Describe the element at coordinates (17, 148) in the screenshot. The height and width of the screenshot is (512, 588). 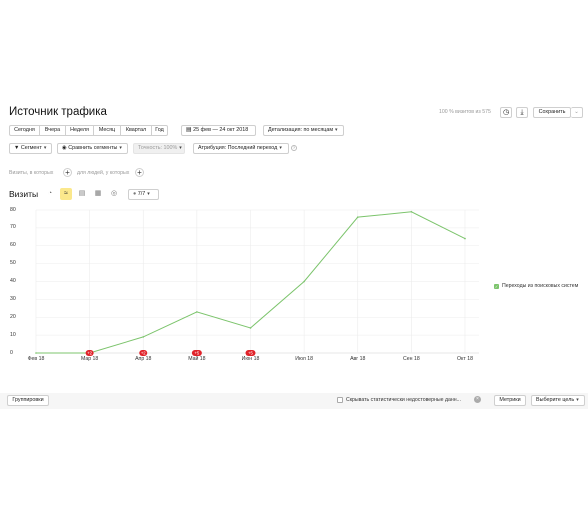
I see `filter-icon: ▼` at that location.